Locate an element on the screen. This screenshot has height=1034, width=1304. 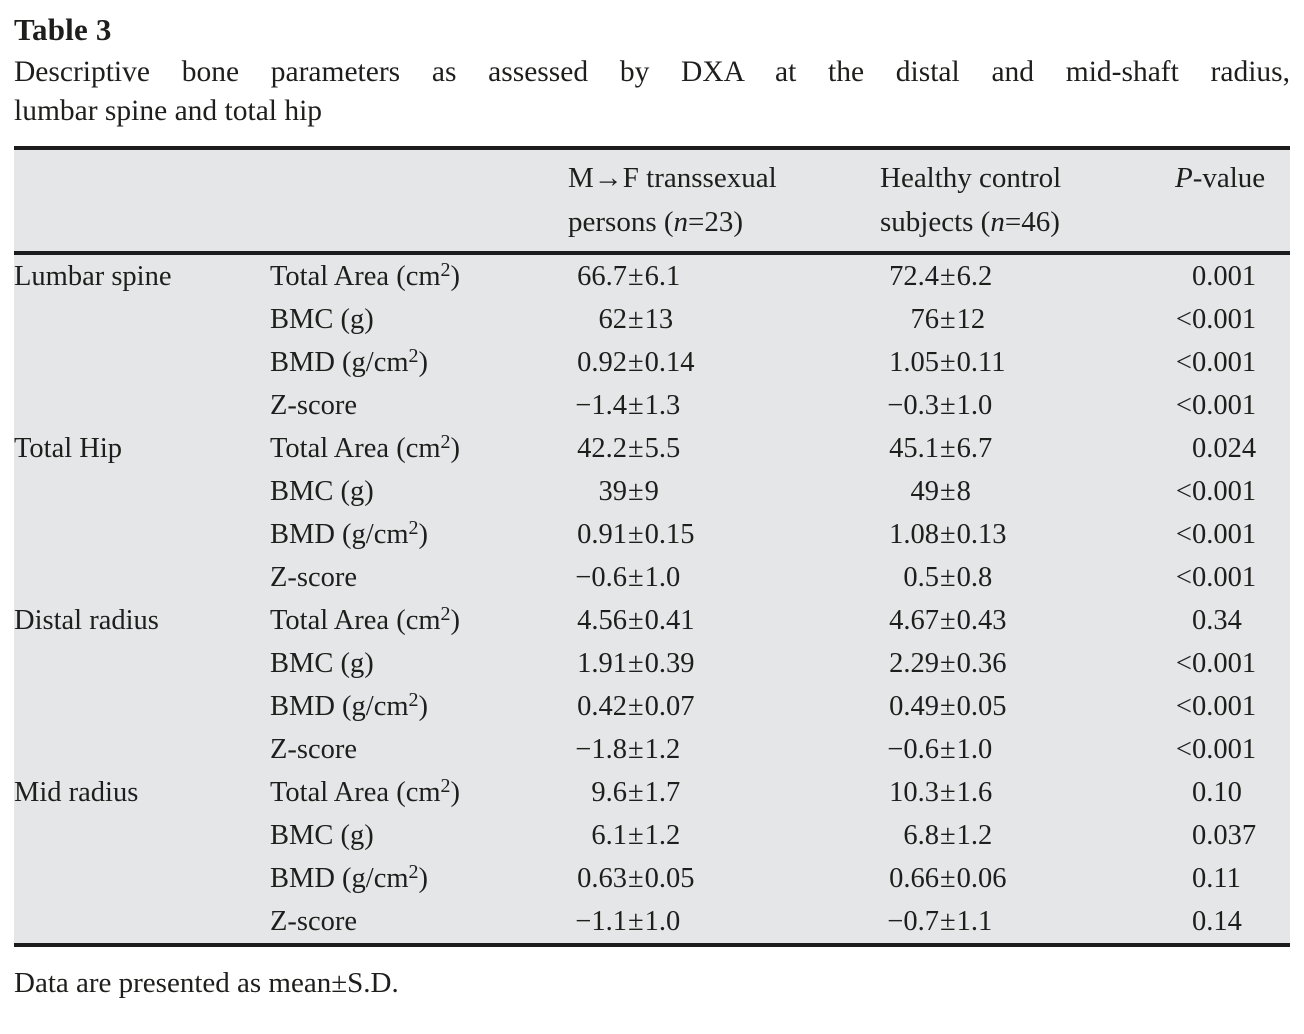
pvalue-cell: 0.14 is located at coordinates (1231, 923).